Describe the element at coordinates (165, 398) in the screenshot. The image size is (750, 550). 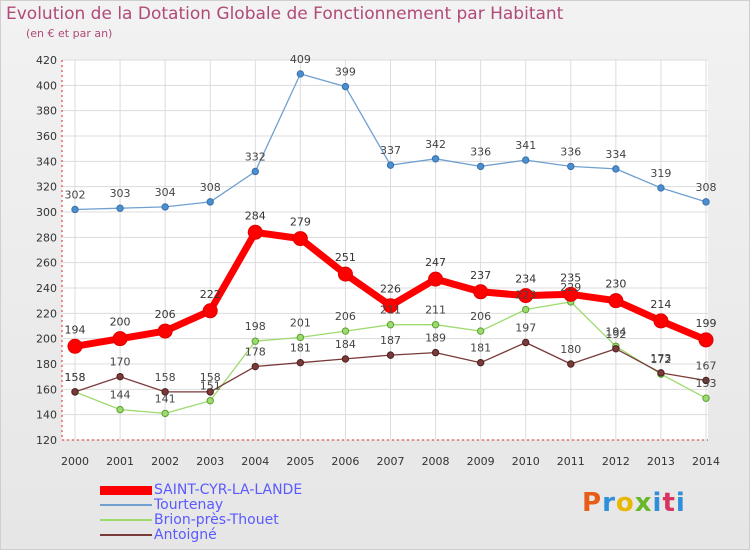
I see `data-label: 141` at that location.